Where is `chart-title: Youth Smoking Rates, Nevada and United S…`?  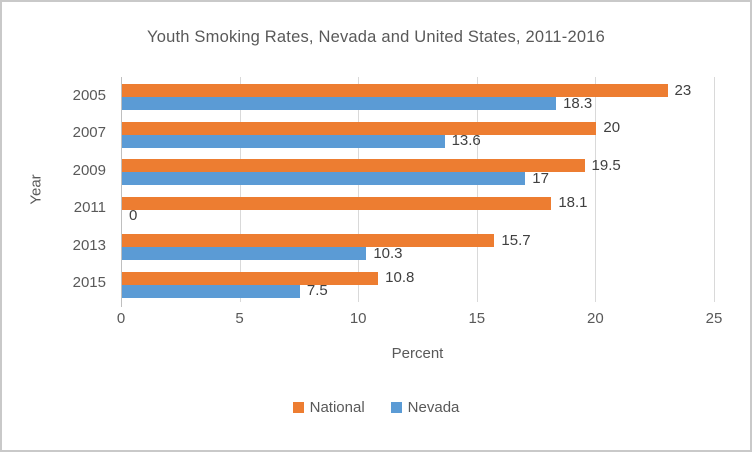 chart-title: Youth Smoking Rates, Nevada and United S… is located at coordinates (376, 37).